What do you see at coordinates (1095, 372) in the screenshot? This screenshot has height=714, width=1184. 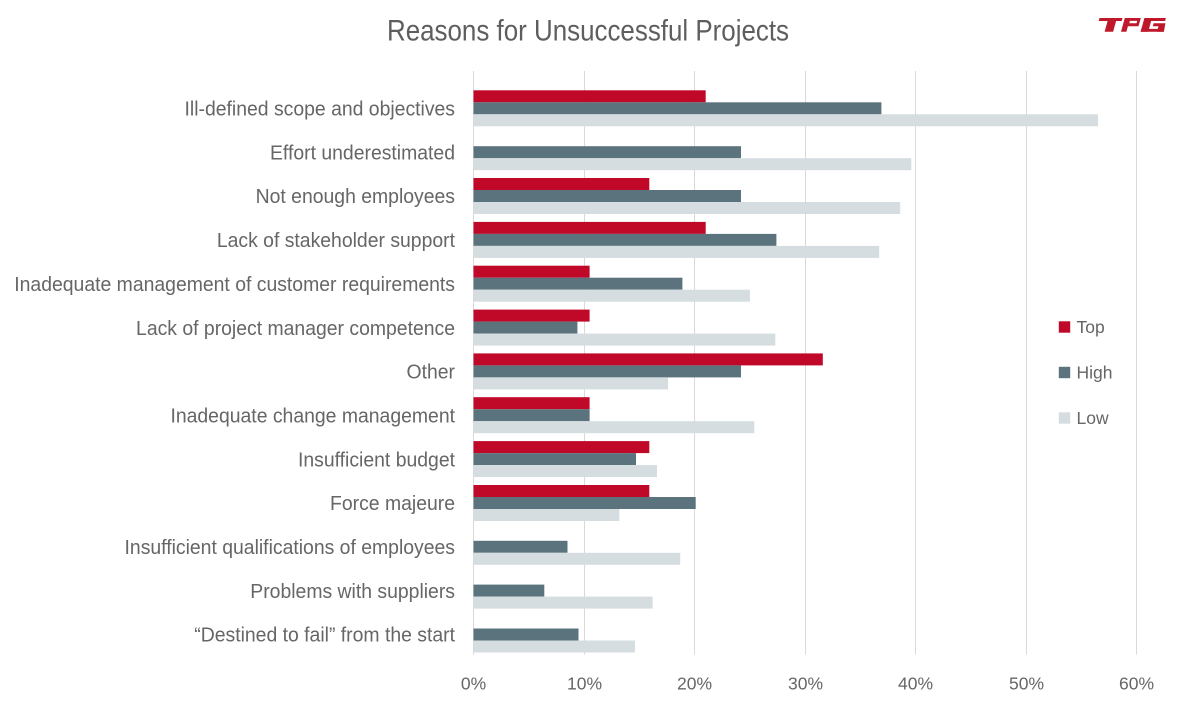 I see `svg-text: High` at bounding box center [1095, 372].